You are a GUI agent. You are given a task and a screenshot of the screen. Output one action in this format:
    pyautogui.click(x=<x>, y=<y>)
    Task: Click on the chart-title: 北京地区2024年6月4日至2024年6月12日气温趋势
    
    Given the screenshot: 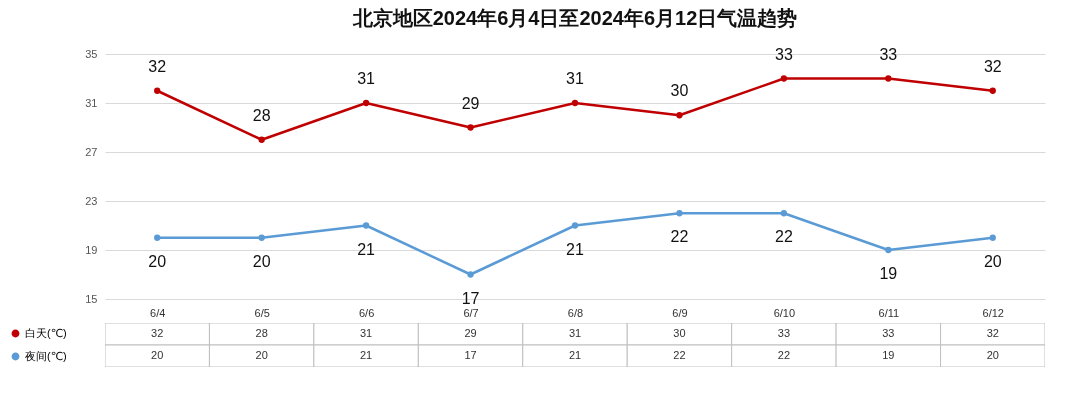 What is the action you would take?
    pyautogui.click(x=574, y=17)
    